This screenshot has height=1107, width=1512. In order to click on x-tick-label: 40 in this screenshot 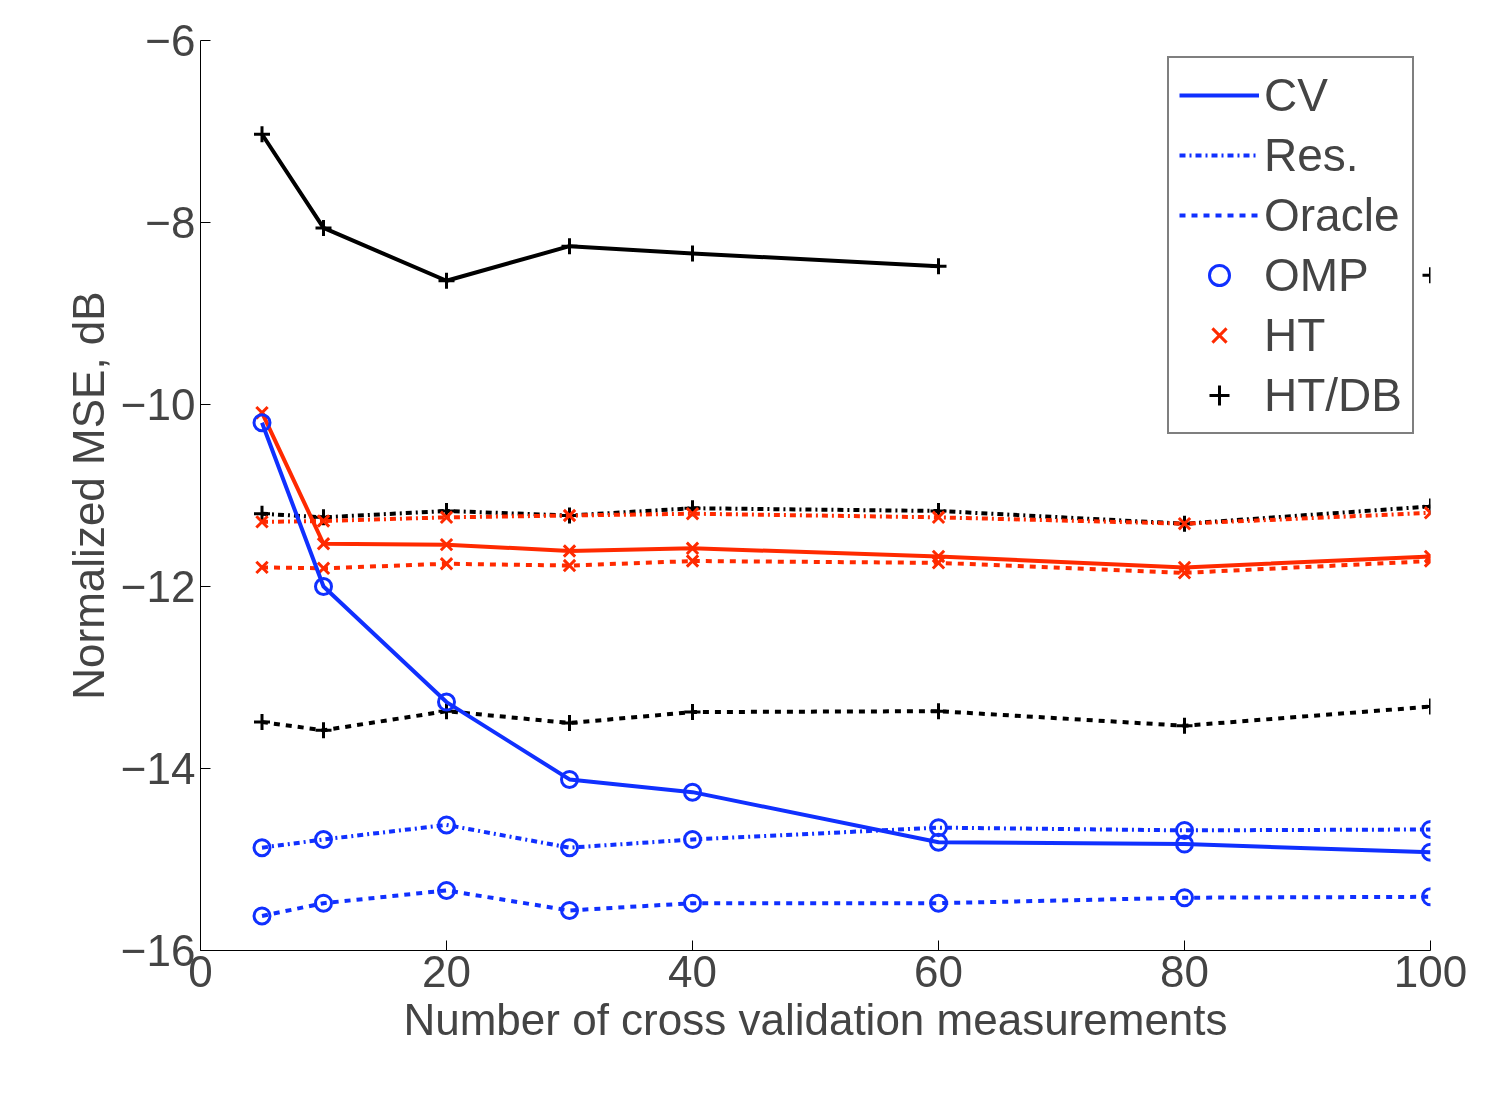, I will do `click(692, 971)`.